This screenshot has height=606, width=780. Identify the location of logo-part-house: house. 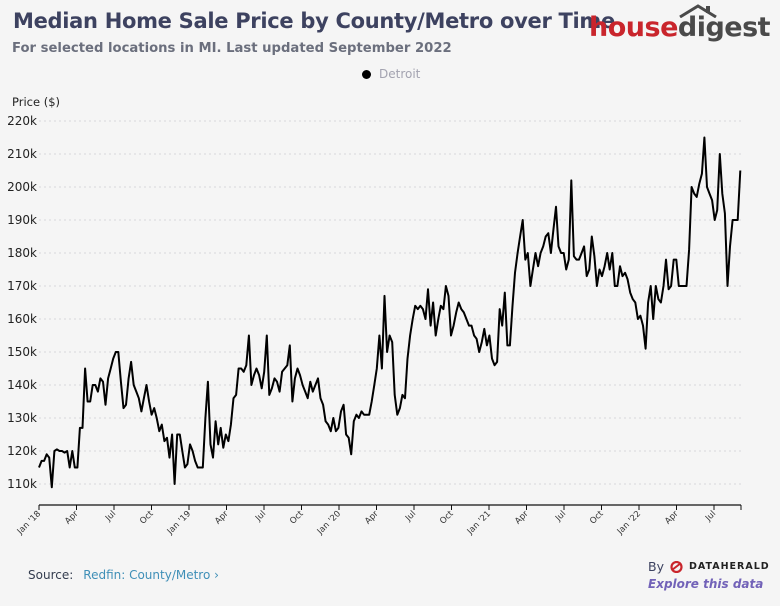
(633, 27).